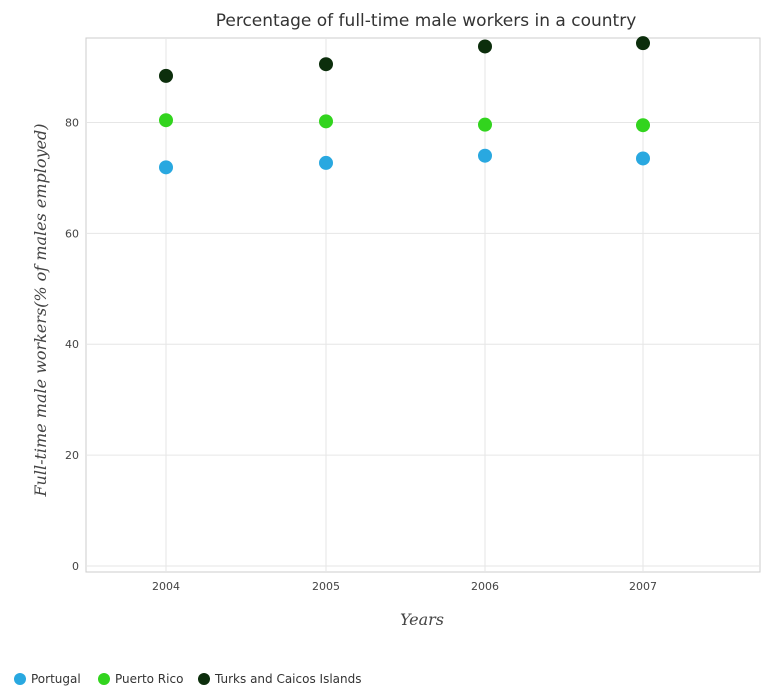 This screenshot has width=767, height=700. What do you see at coordinates (404, 105) in the screenshot?
I see `data-points` at bounding box center [404, 105].